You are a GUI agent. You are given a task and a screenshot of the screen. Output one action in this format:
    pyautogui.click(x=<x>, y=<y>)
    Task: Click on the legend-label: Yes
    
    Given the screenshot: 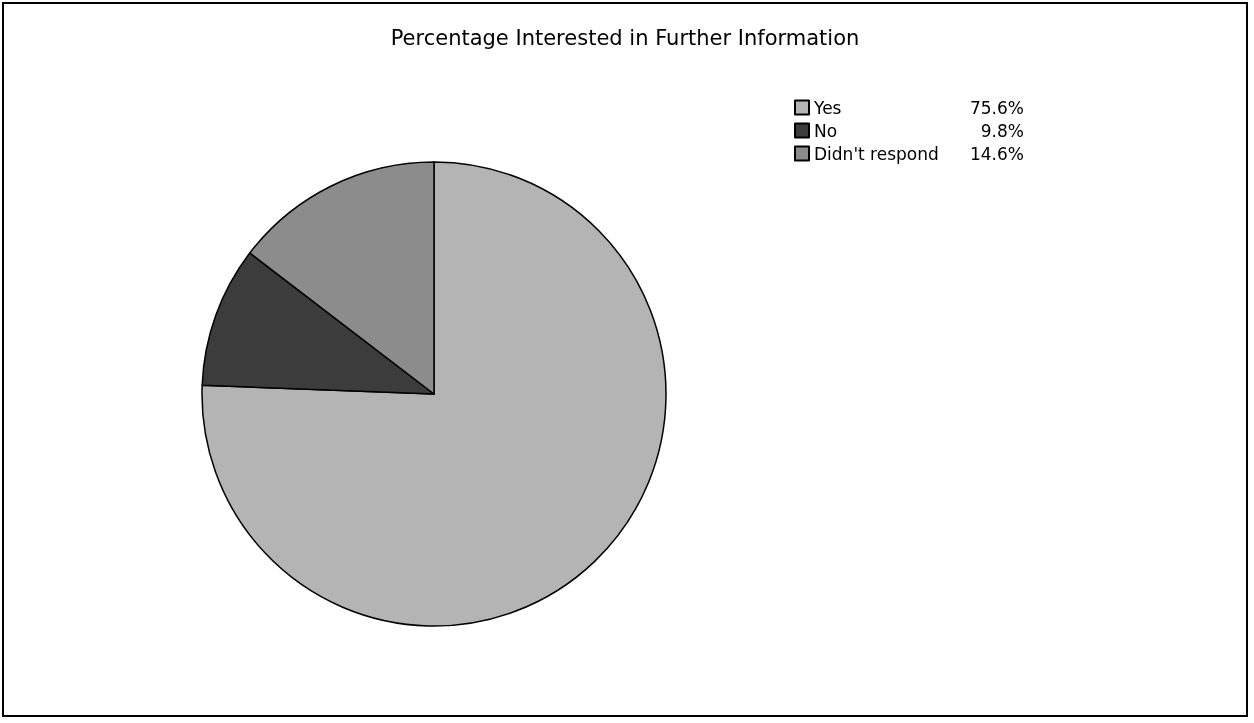 What is the action you would take?
    pyautogui.click(x=827, y=107)
    